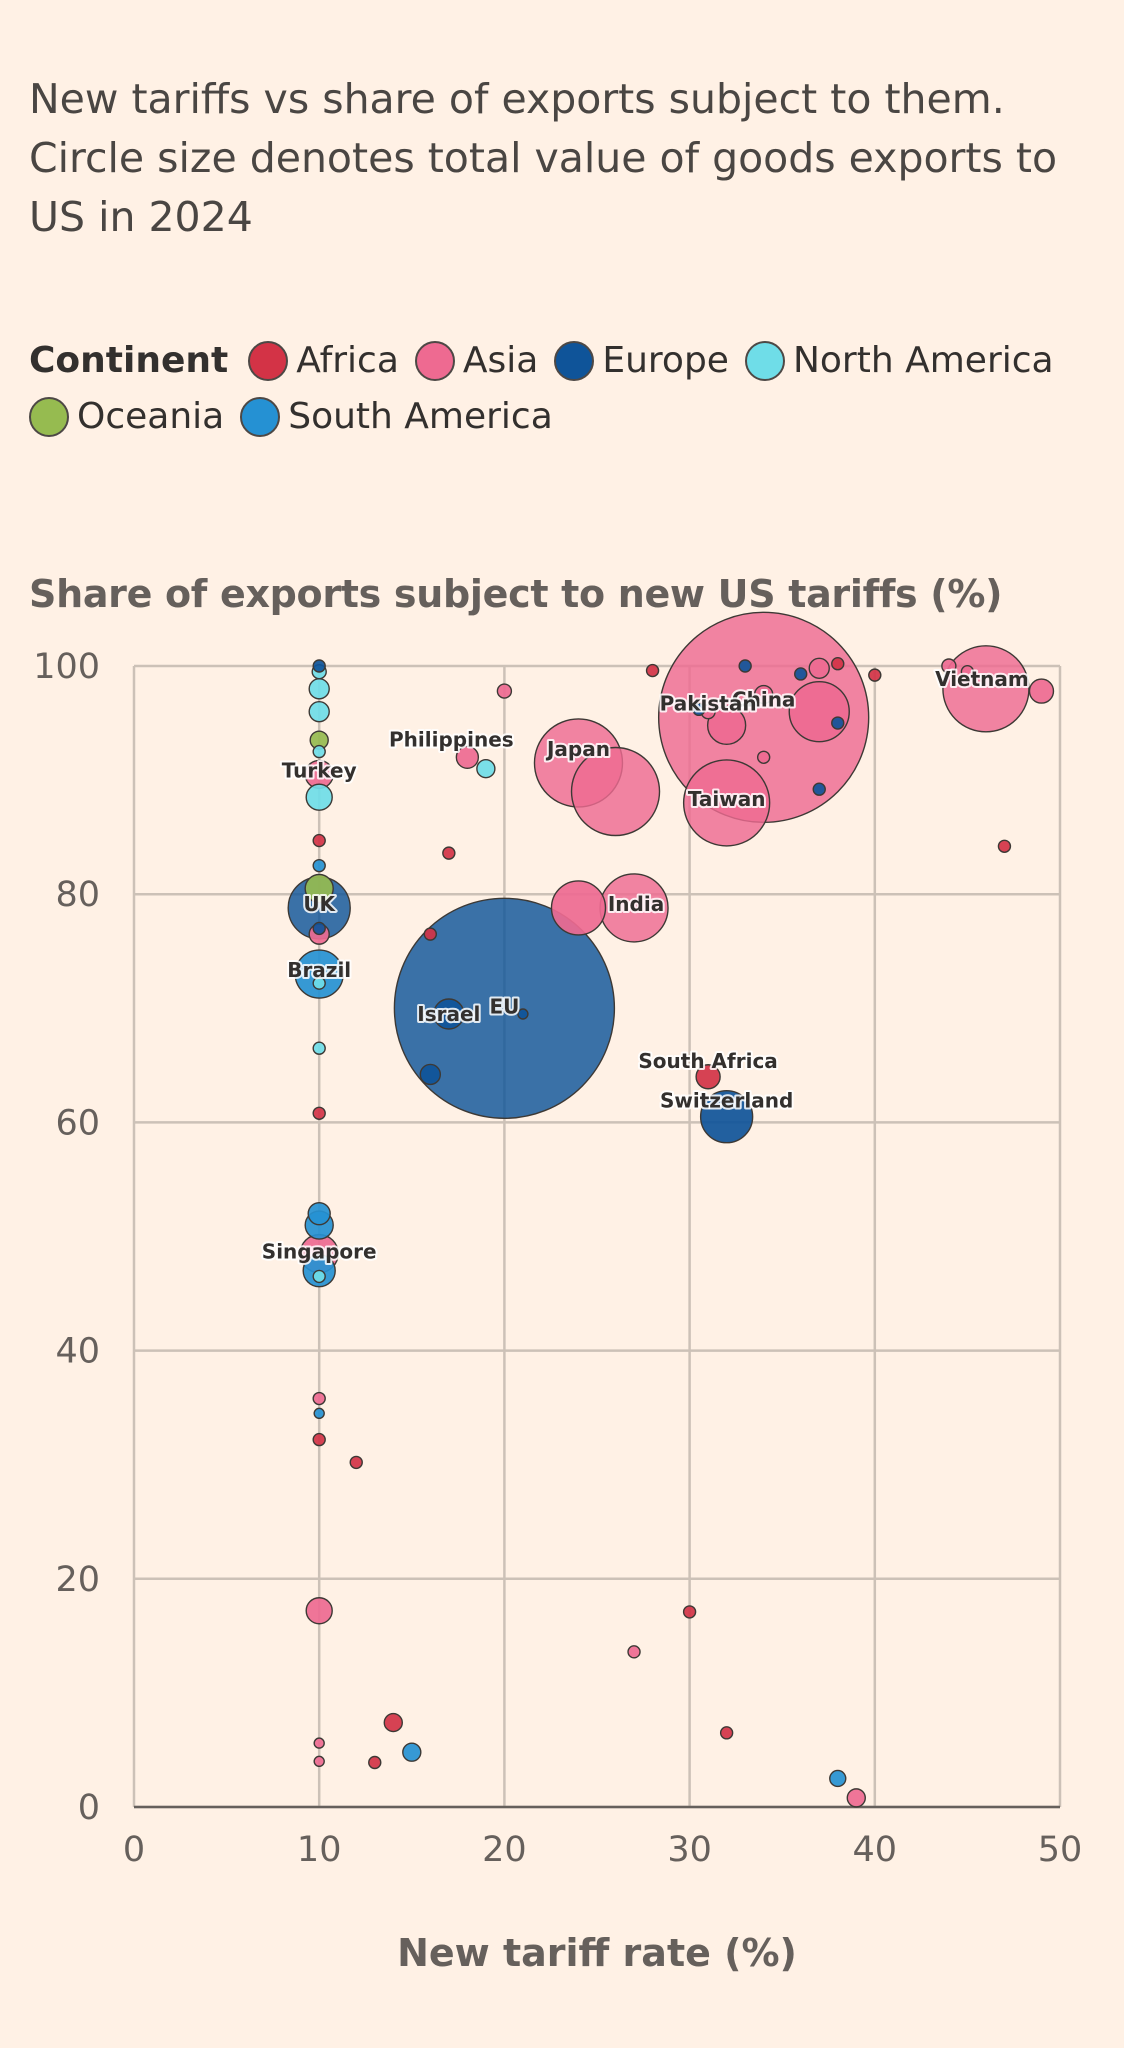 Image resolution: width=1124 pixels, height=2048 pixels. I want to click on x-axis-title: New tariff rate (%), so click(597, 1953).